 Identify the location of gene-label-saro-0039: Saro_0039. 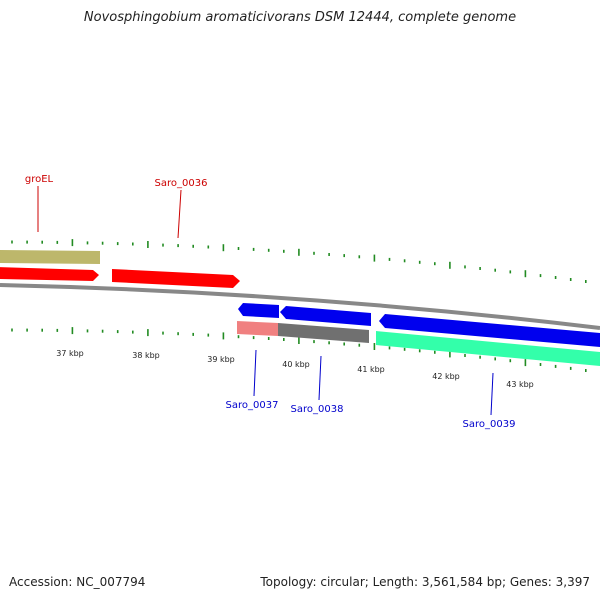
(489, 401).